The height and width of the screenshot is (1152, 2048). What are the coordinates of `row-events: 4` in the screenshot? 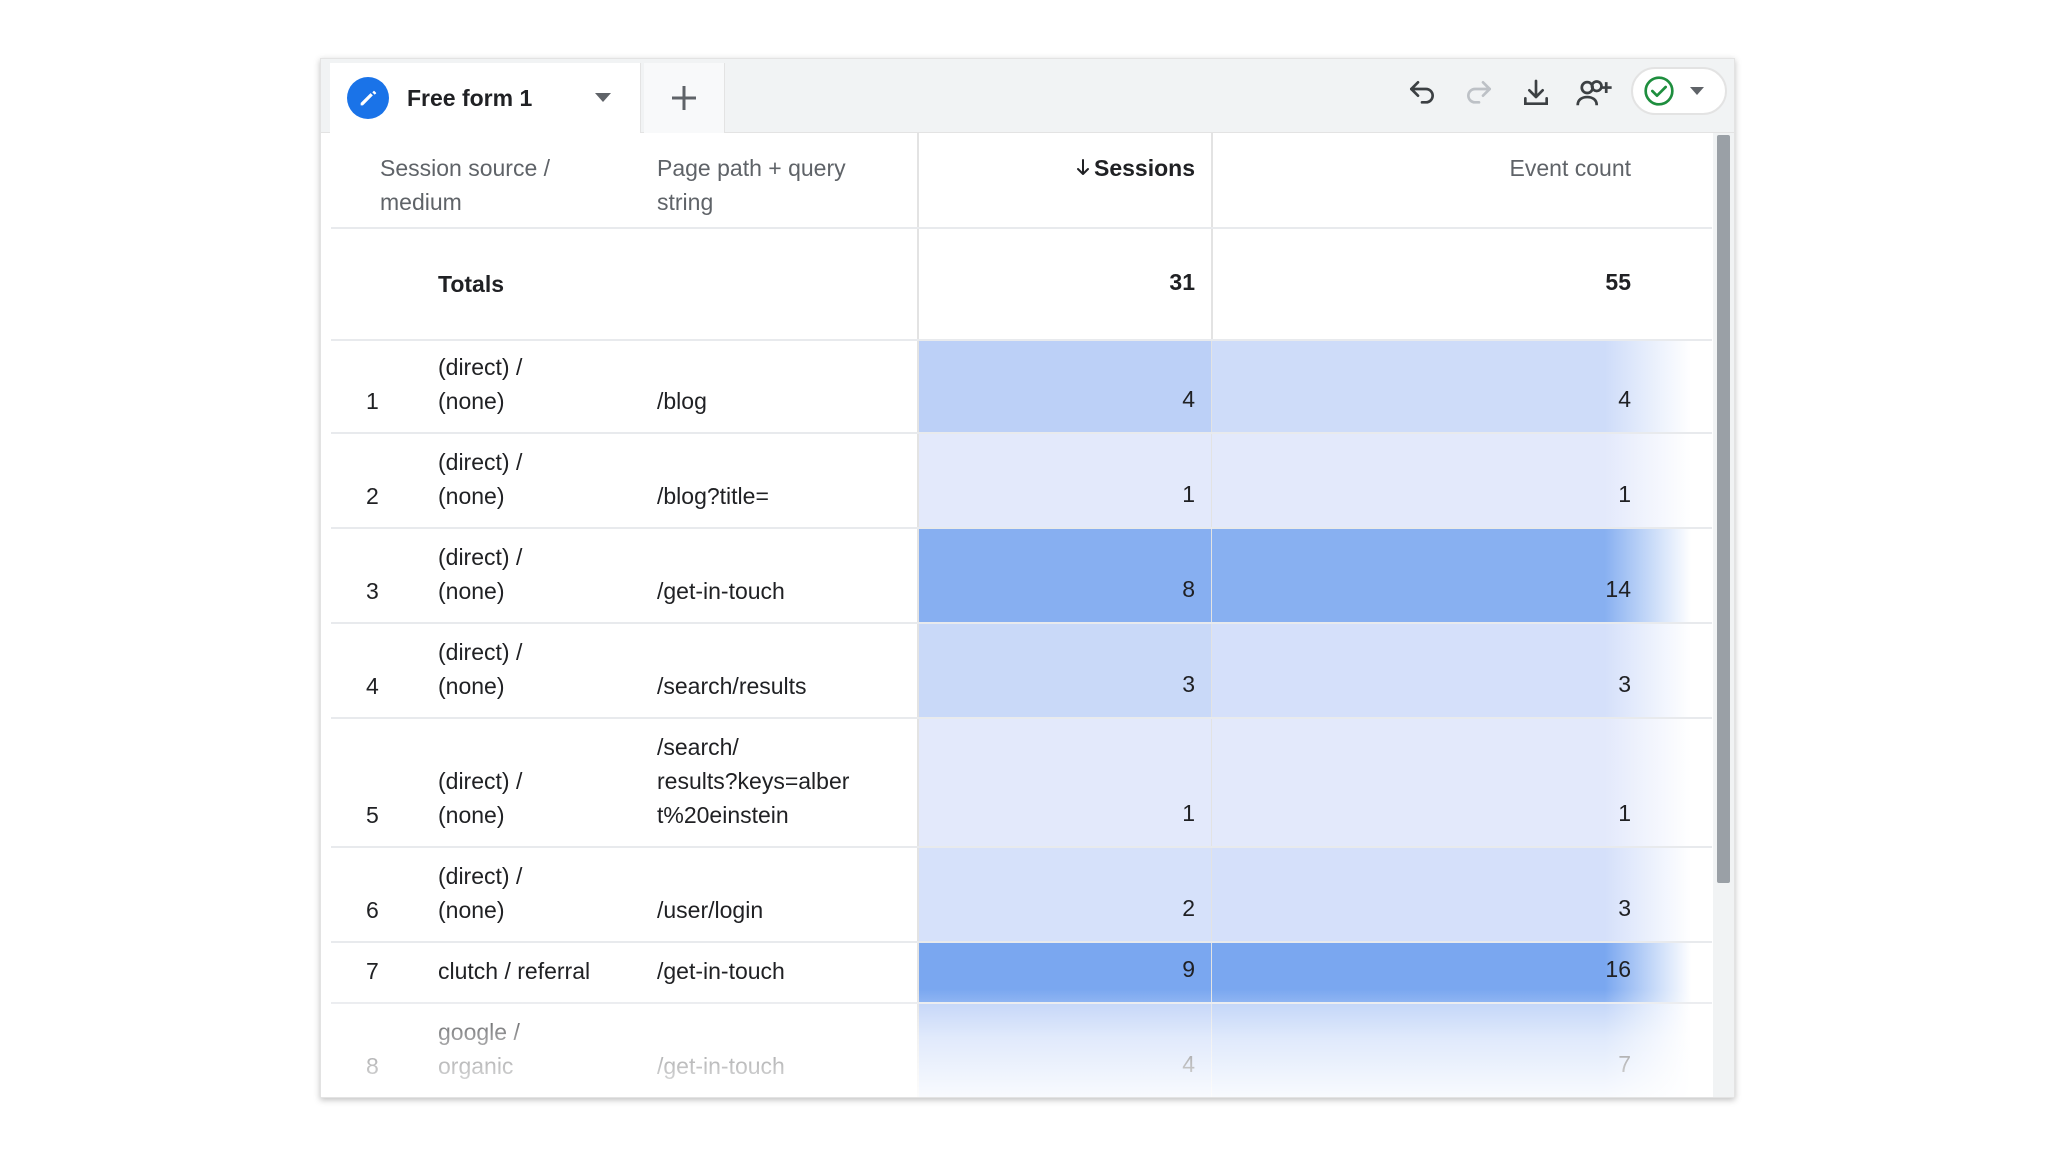 It's located at (1624, 399).